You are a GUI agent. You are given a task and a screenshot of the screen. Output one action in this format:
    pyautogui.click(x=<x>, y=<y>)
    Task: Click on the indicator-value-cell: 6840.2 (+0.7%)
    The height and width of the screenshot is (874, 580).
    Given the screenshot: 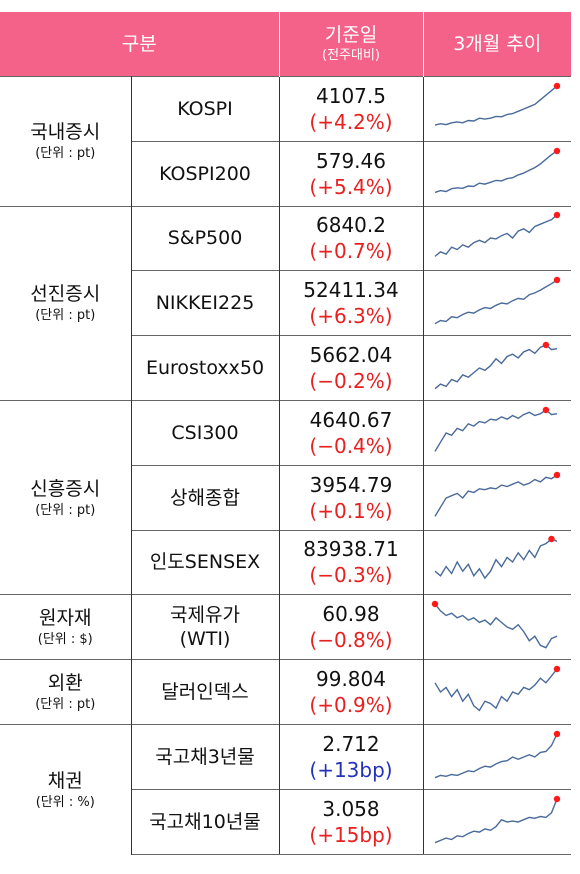 What is the action you would take?
    pyautogui.click(x=351, y=238)
    